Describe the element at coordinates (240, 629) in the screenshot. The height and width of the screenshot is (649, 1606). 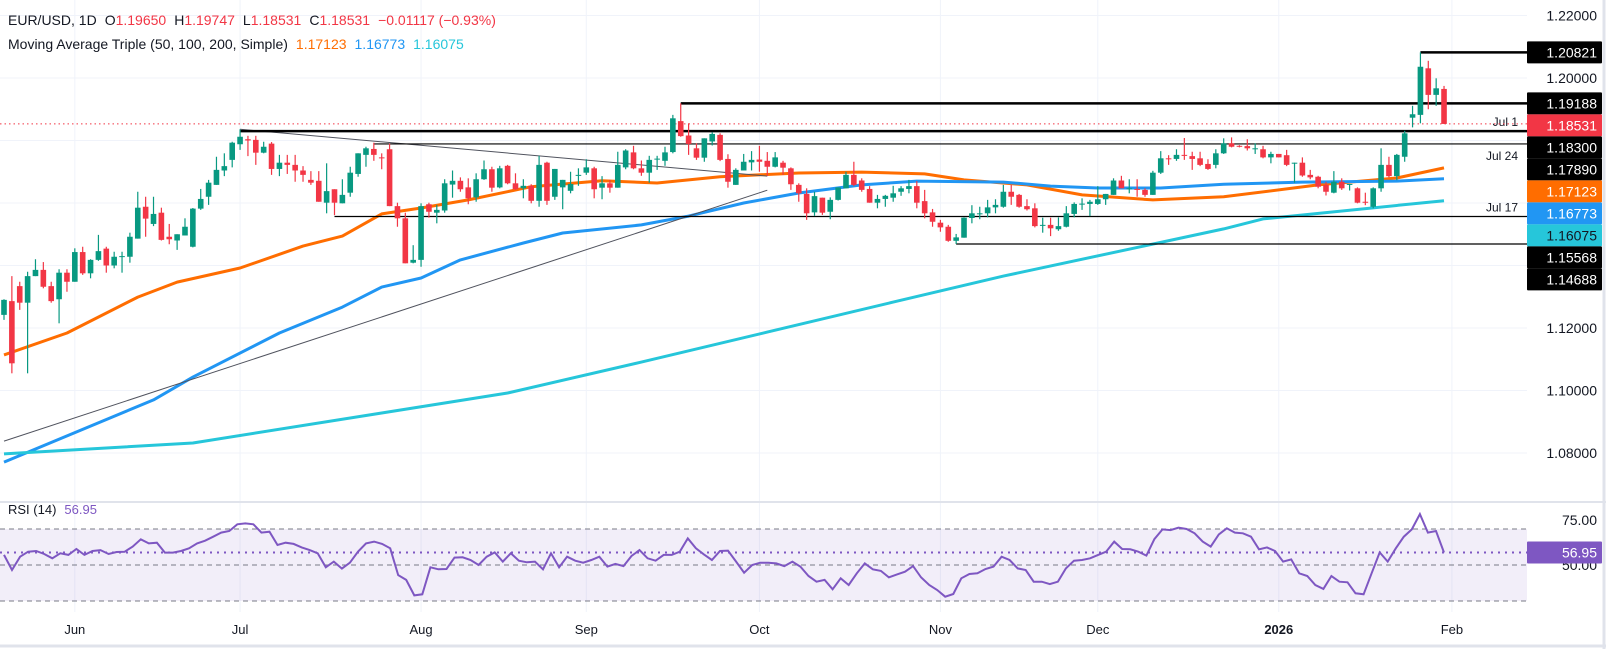
I see `time-tick-label: Jul` at that location.